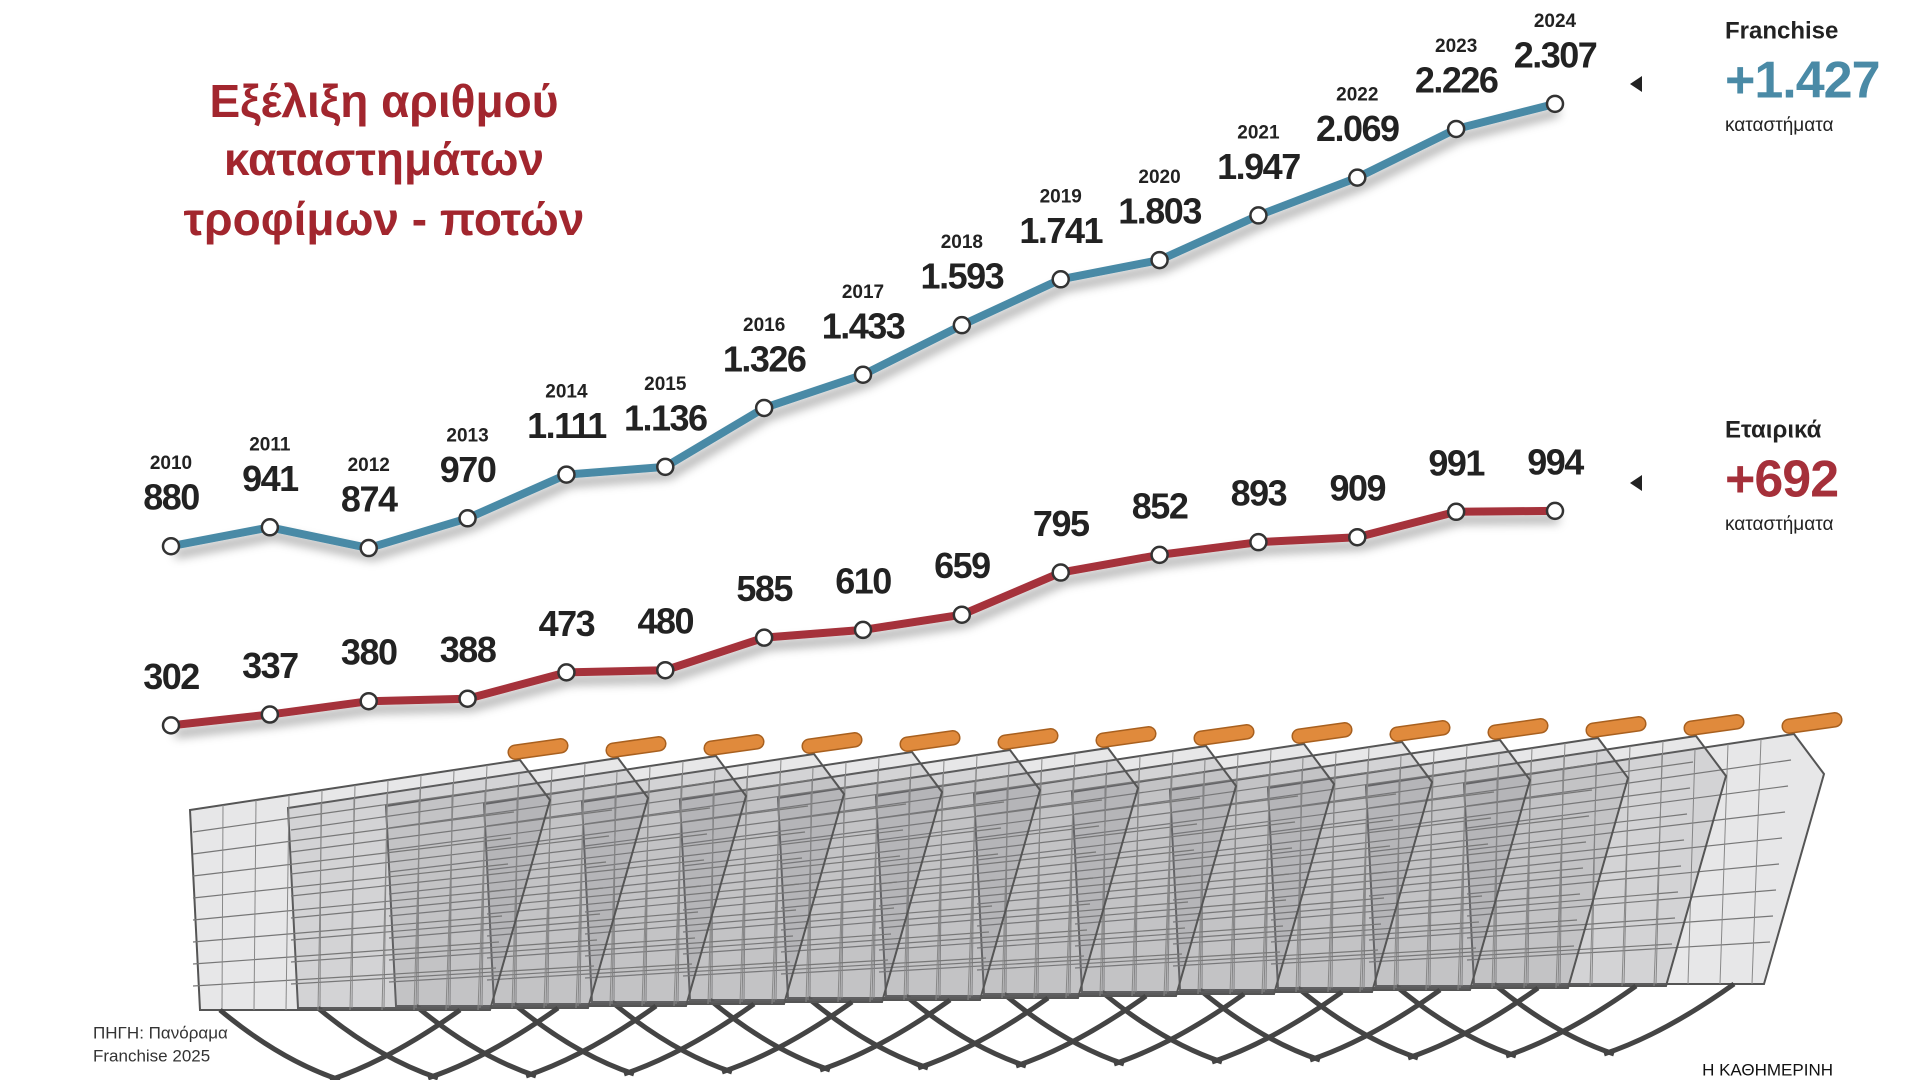 This screenshot has height=1080, width=1920. What do you see at coordinates (863, 325) in the screenshot?
I see `value-label: 1.433` at bounding box center [863, 325].